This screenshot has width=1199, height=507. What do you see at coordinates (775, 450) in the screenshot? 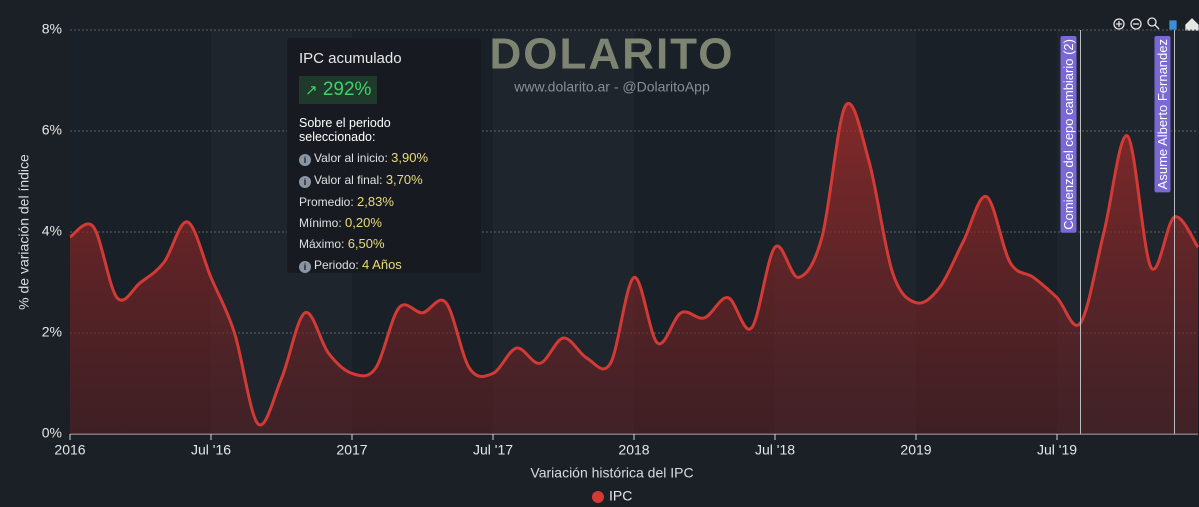
I see `x-tick-label: Jul '18` at bounding box center [775, 450].